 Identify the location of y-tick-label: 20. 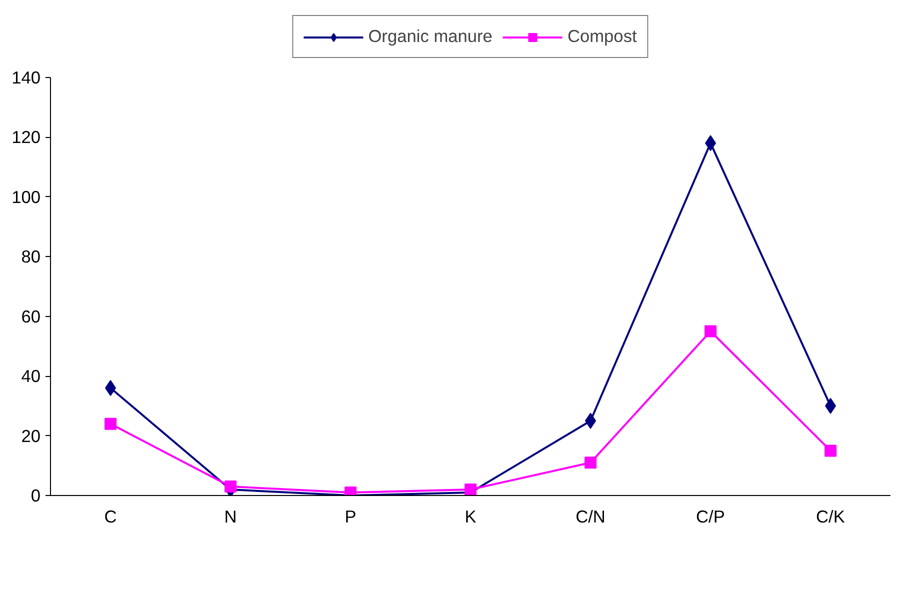
(31, 436).